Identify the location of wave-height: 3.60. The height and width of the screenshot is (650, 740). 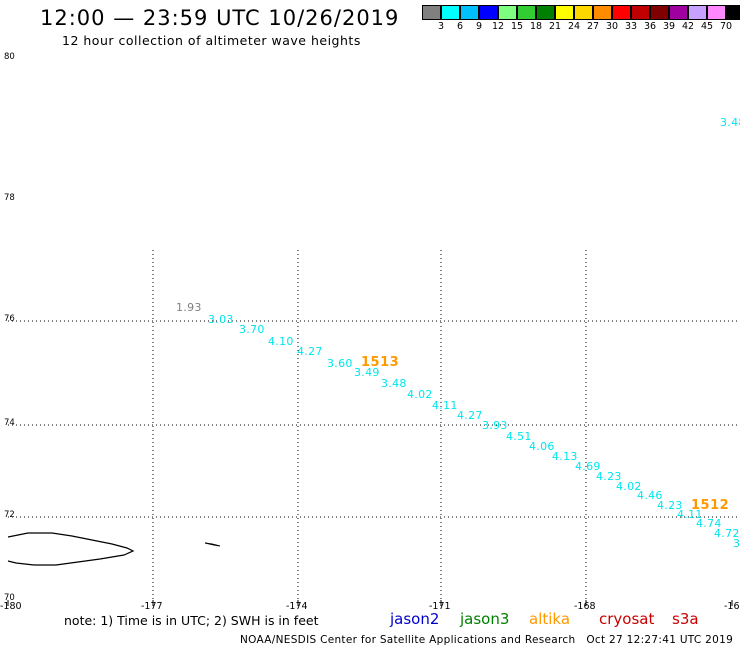
(340, 363).